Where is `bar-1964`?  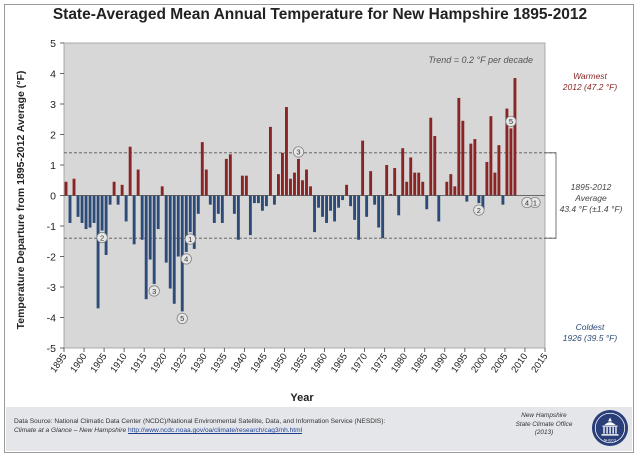
bar-1964 is located at coordinates (343, 198).